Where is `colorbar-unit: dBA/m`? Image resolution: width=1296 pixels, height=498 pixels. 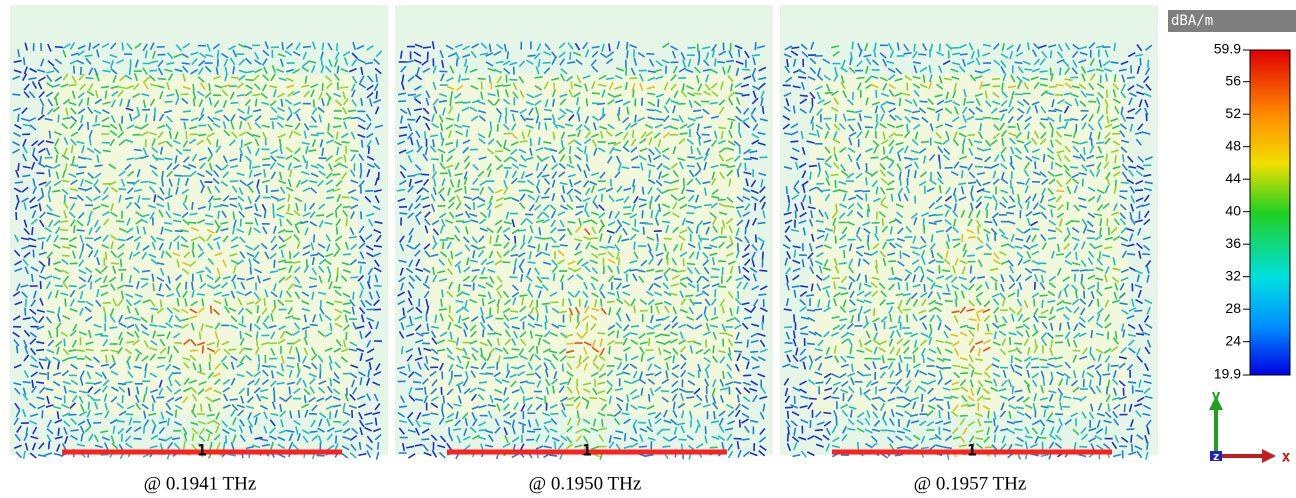 colorbar-unit: dBA/m is located at coordinates (1192, 21).